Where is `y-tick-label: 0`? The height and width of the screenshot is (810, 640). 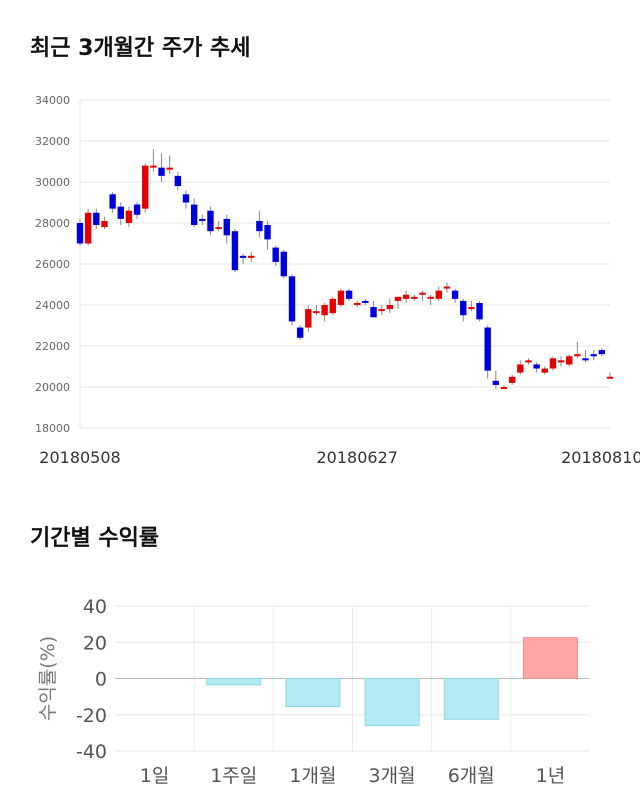
y-tick-label: 0 is located at coordinates (101, 680).